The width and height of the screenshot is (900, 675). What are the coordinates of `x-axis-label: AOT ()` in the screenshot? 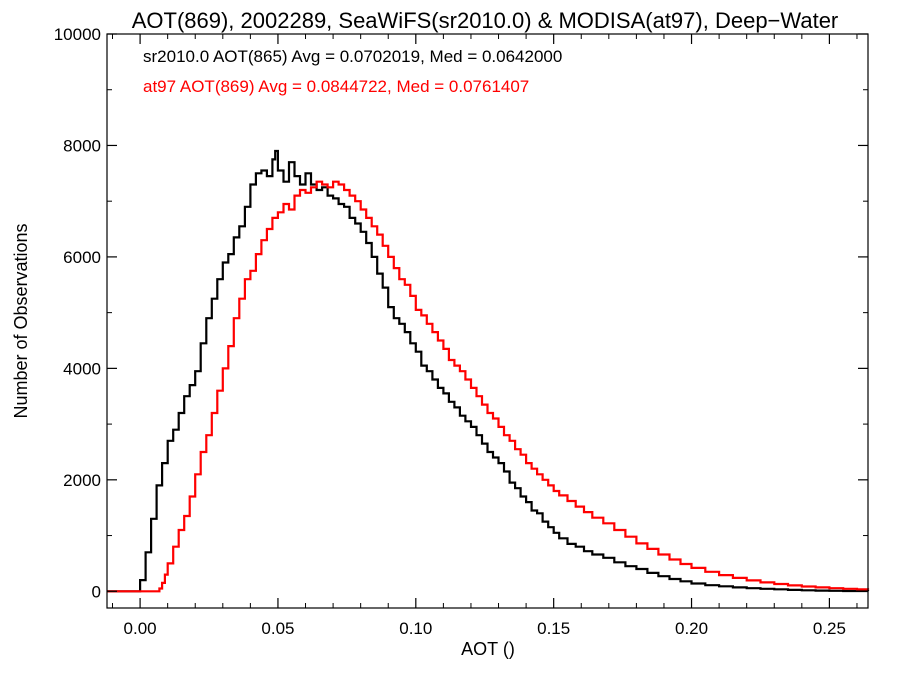 It's located at (488, 649).